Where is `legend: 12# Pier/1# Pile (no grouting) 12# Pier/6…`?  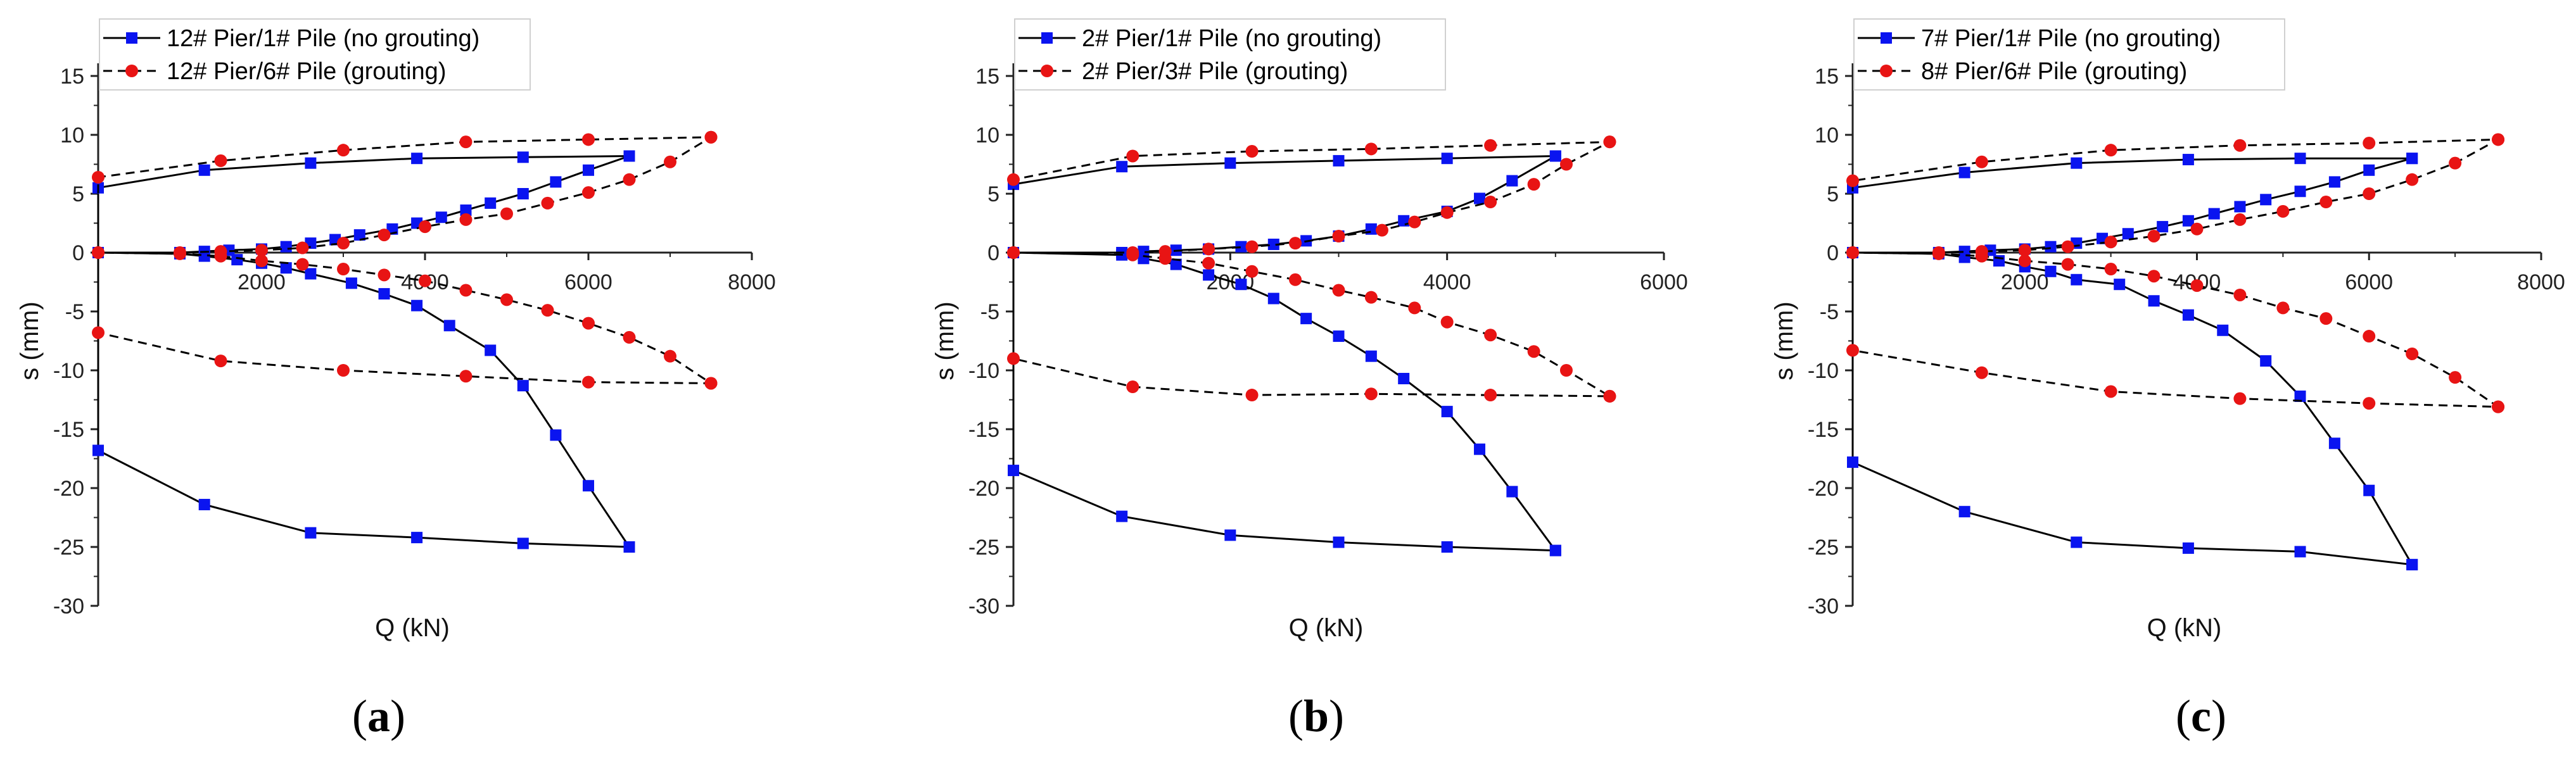
legend: 12# Pier/1# Pile (no grouting) 12# Pier/6… is located at coordinates (315, 54).